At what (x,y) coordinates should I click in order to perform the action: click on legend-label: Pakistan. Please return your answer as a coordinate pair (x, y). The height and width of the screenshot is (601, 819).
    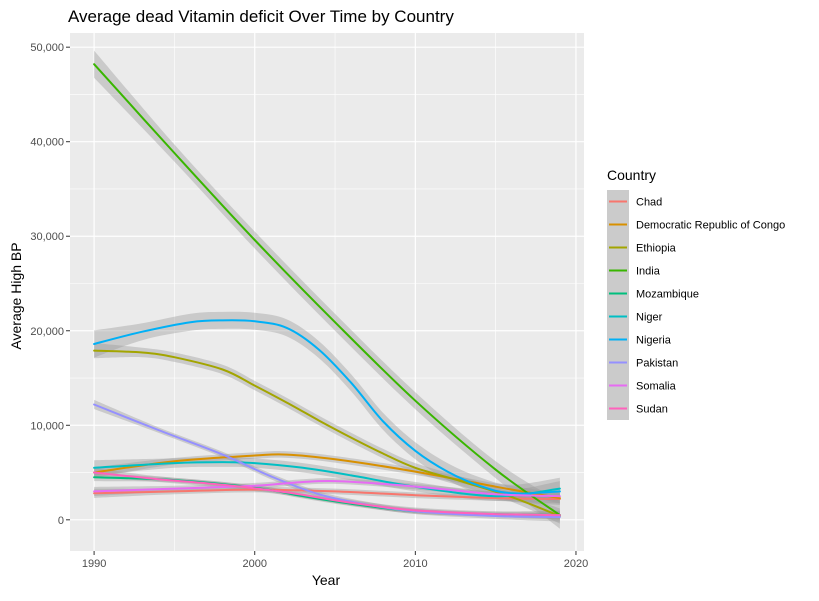
    Looking at the image, I should click on (657, 364).